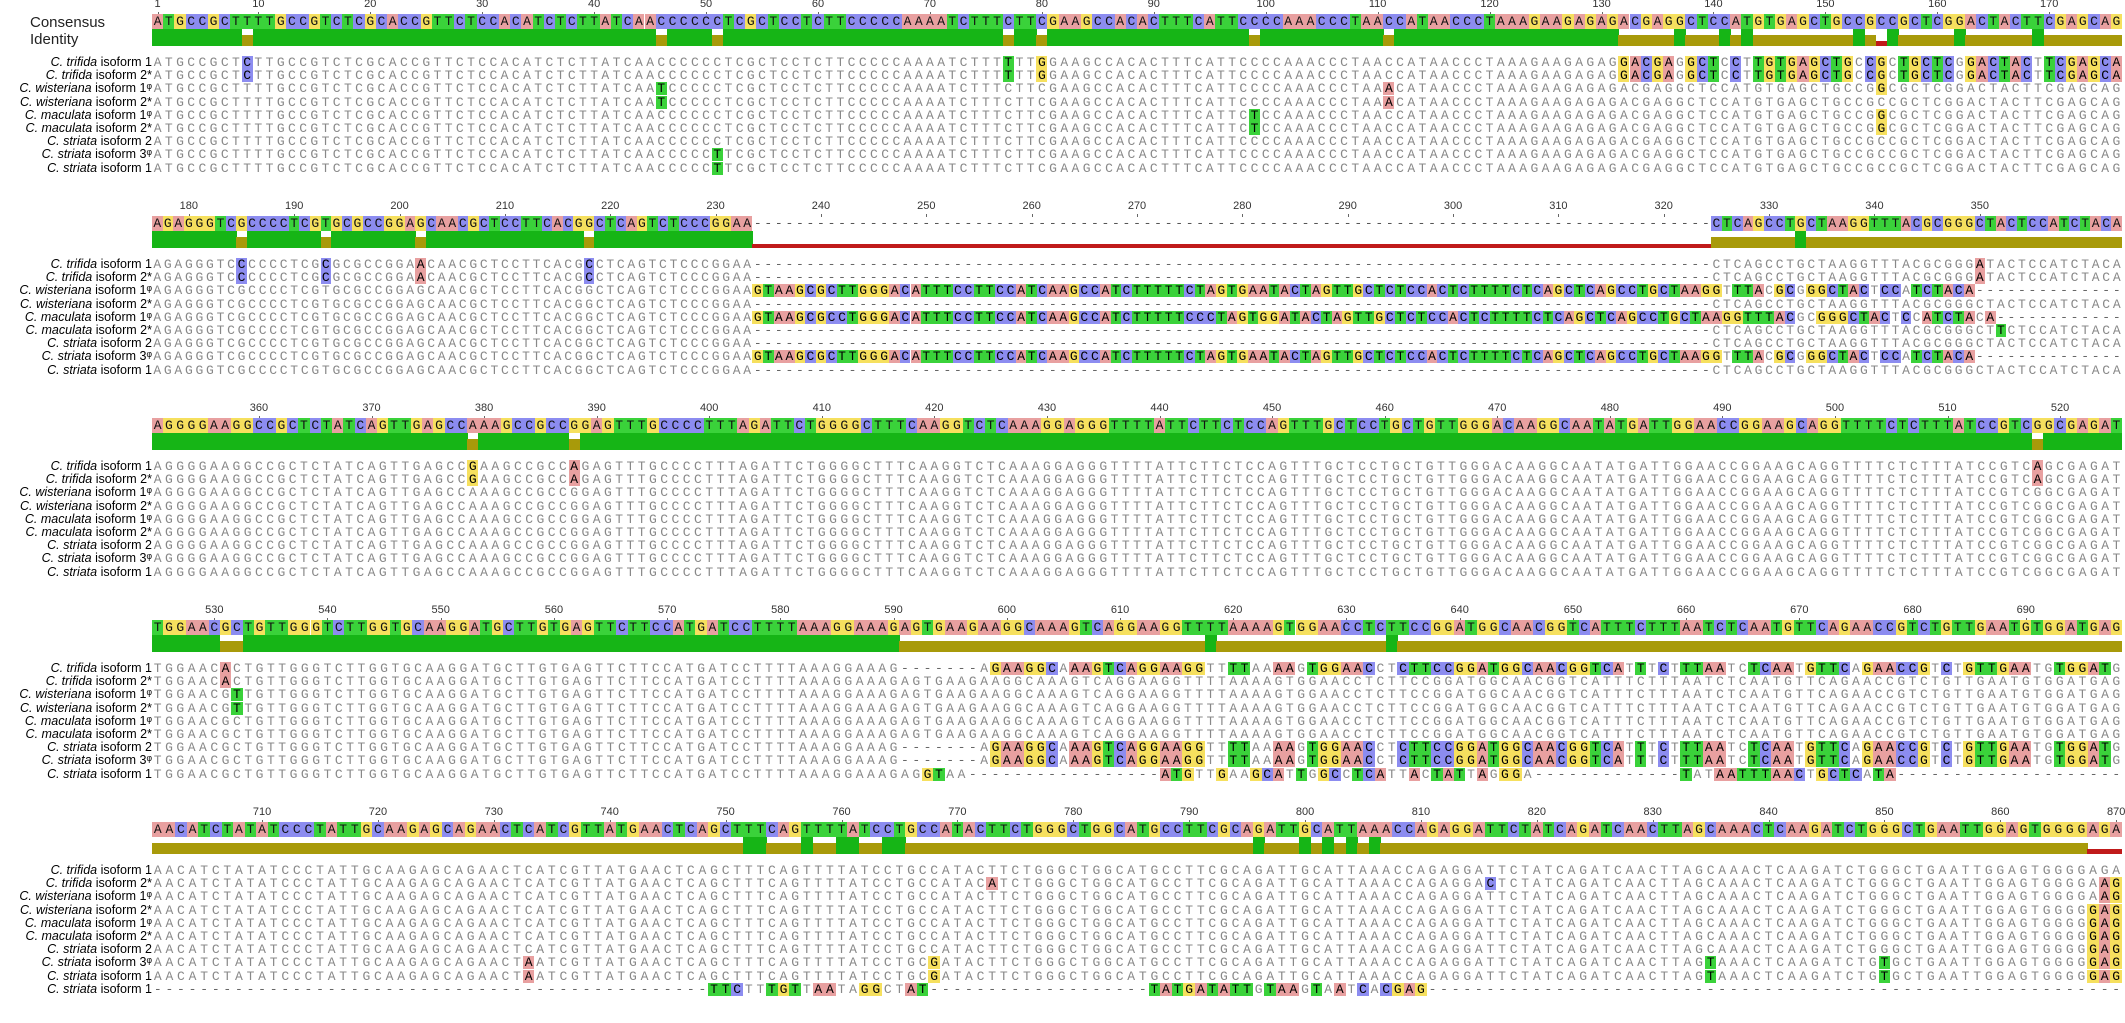 This screenshot has width=2125, height=1023. Describe the element at coordinates (1980, 206) in the screenshot. I see `ruler-tick-label: 350` at that location.